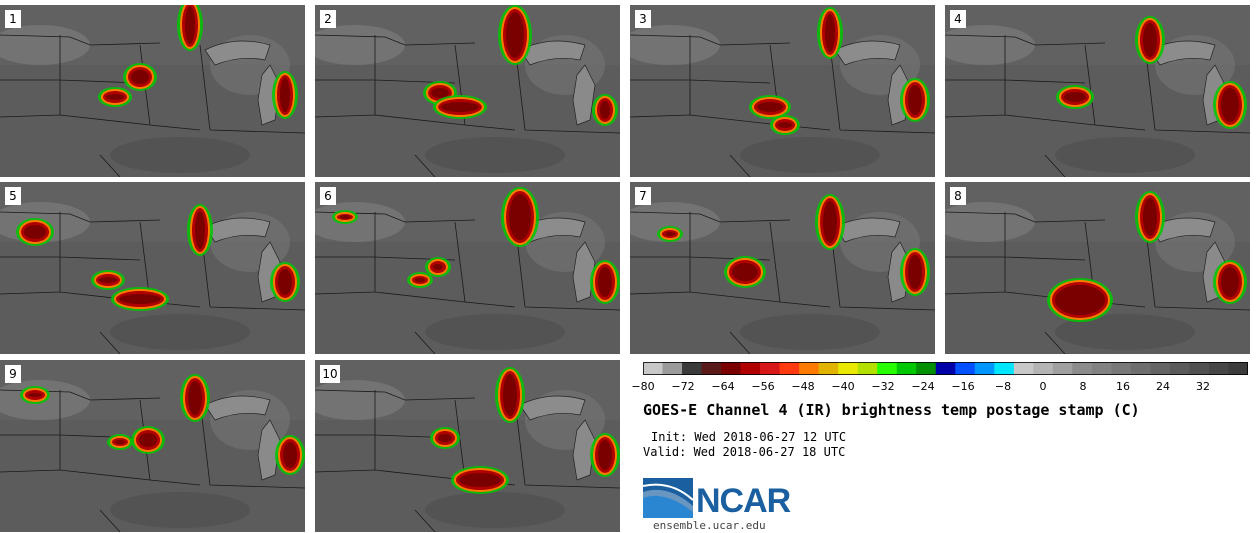  Describe the element at coordinates (744, 452) in the screenshot. I see `valid-time: Valid: Wed 2018-06-27 18 UTC` at that location.